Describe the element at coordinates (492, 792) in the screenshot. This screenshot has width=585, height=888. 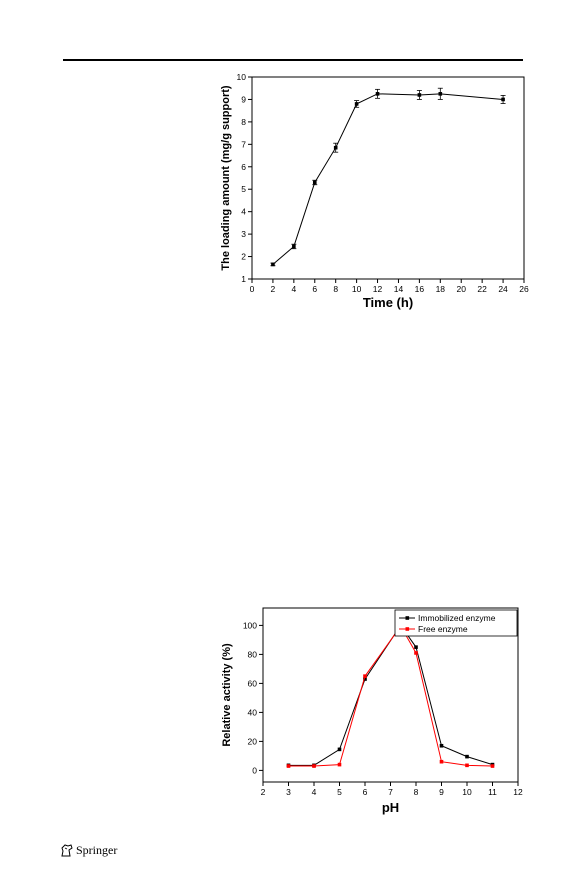
I see `x-tick-label: 11` at that location.